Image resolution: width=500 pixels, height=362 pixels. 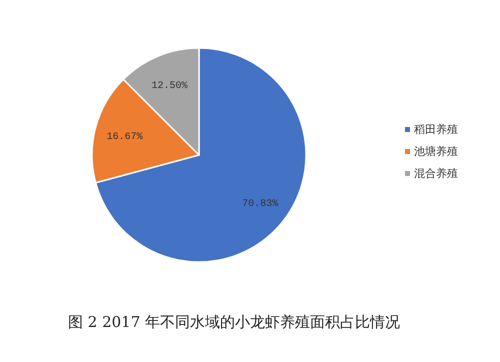 I want to click on legend-label: 混合养殖, so click(x=436, y=173).